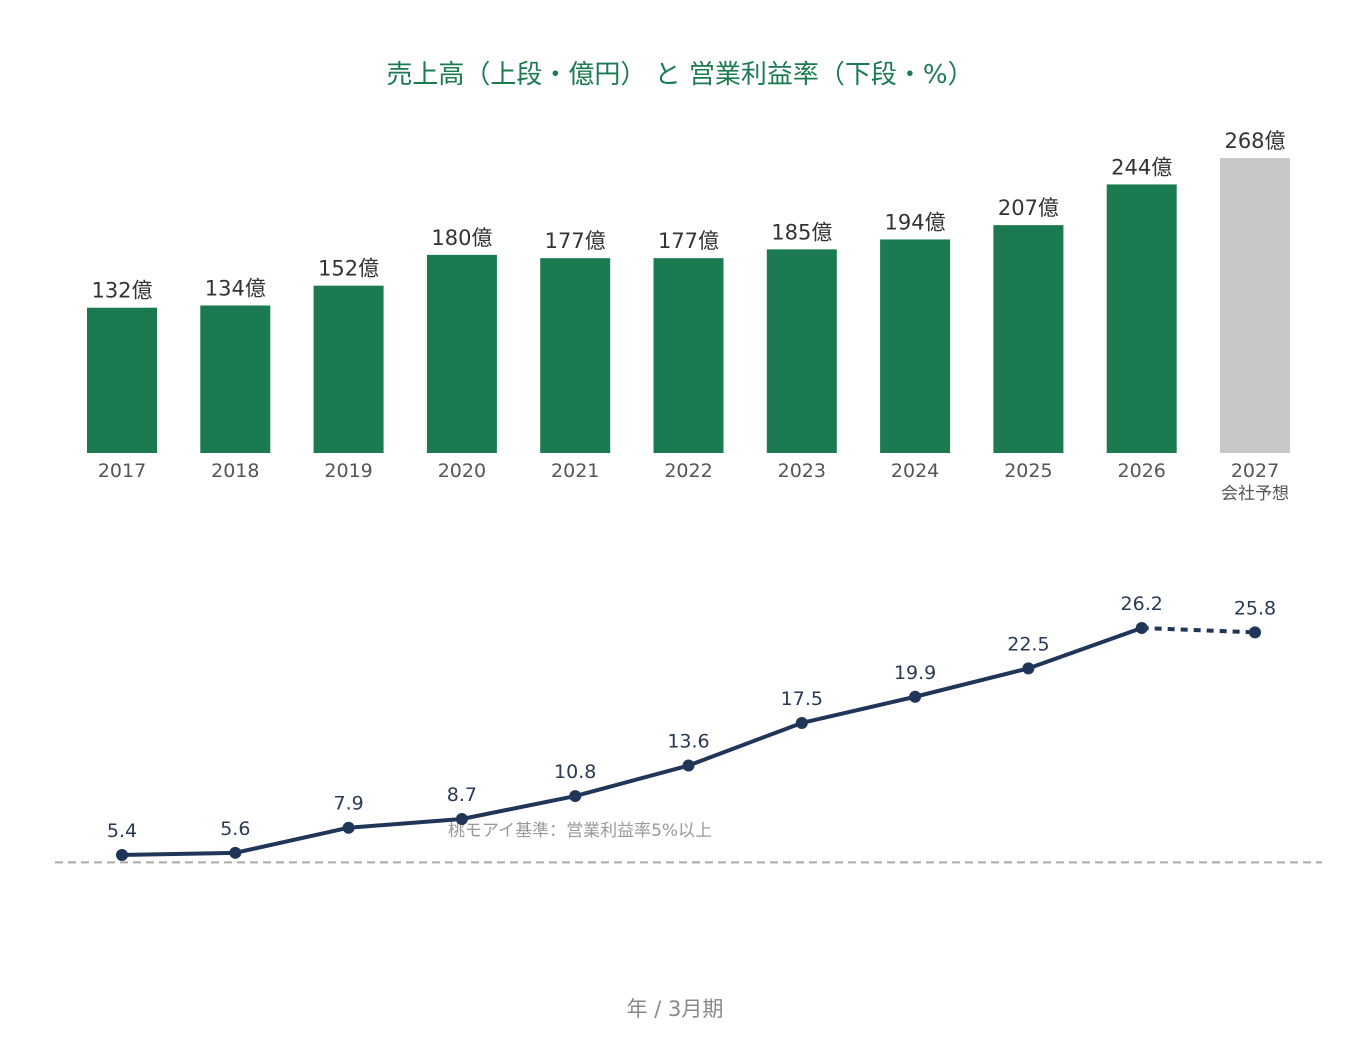 This screenshot has width=1350, height=1050. What do you see at coordinates (1141, 318) in the screenshot?
I see `bar-2026` at bounding box center [1141, 318].